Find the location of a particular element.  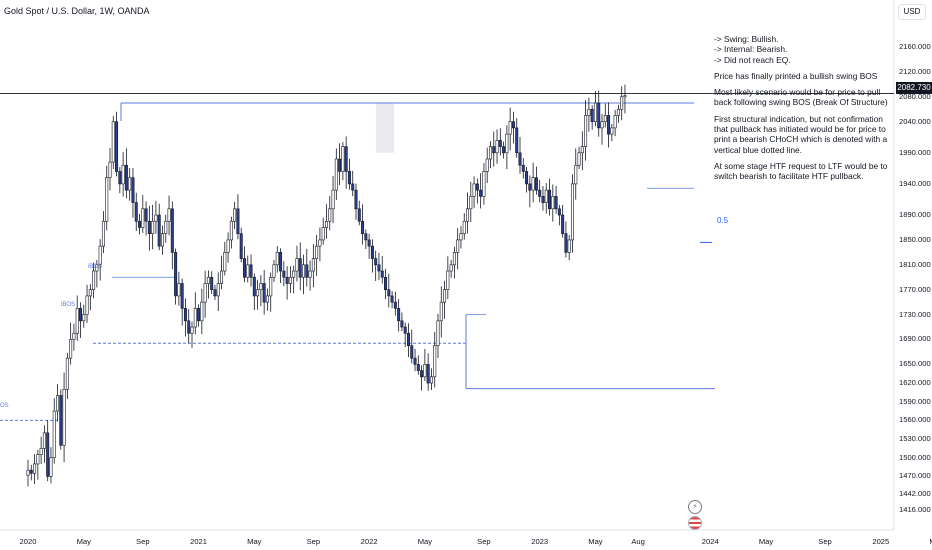

price-tick-label: 1850.000 is located at coordinates (915, 239).